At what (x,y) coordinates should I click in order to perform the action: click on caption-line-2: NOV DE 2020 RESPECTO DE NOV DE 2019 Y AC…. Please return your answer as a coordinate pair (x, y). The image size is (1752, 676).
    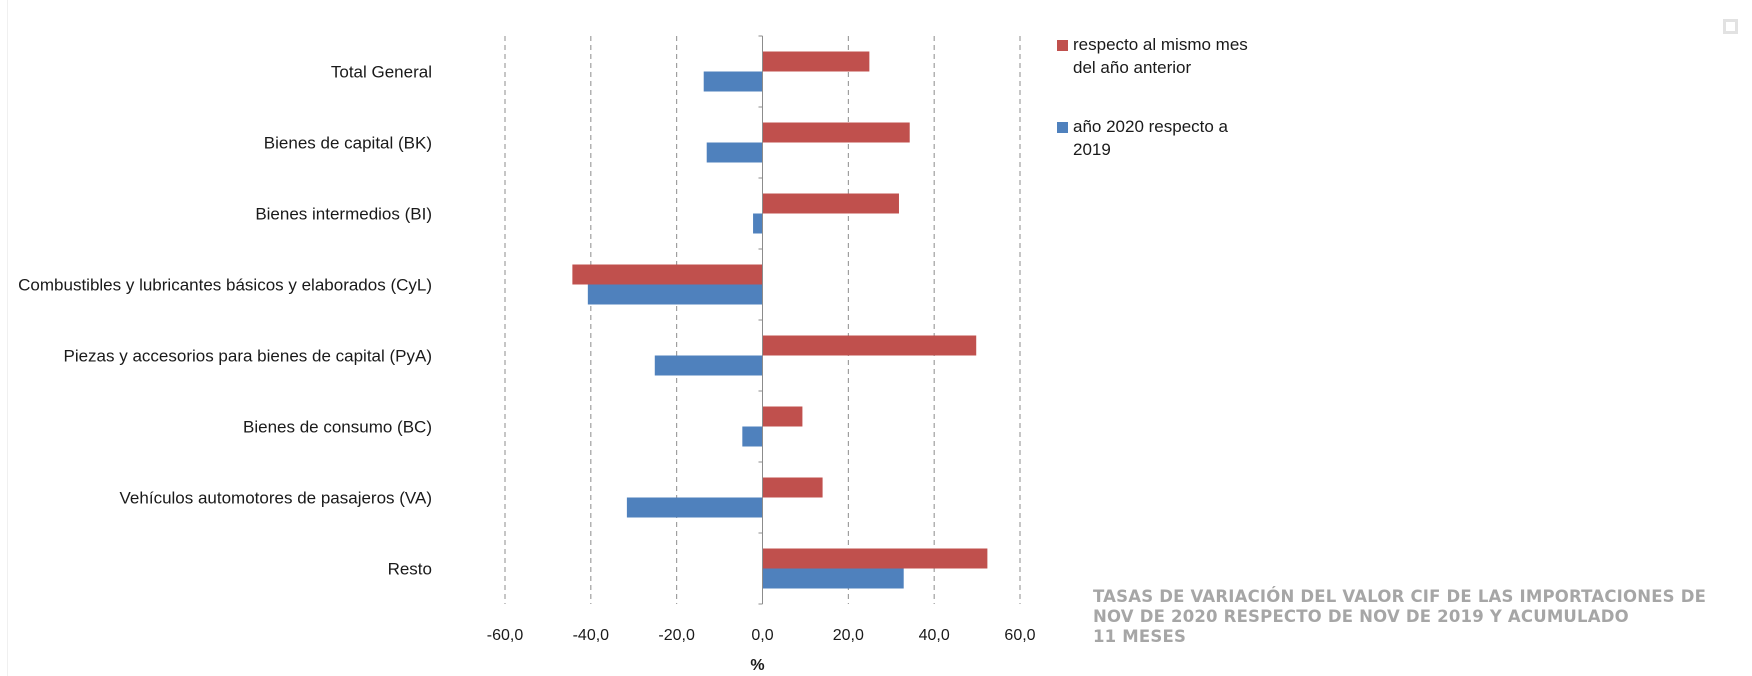
    Looking at the image, I should click on (1361, 616).